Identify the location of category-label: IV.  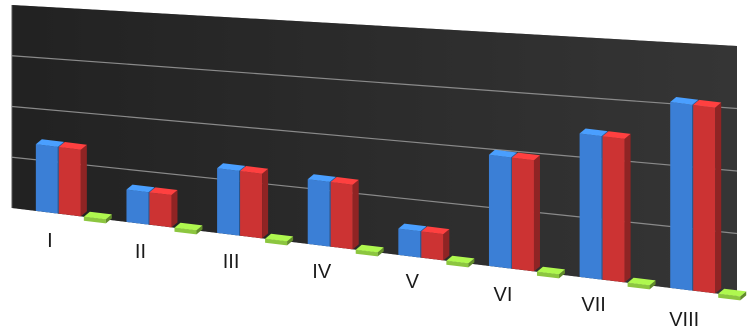
(322, 272).